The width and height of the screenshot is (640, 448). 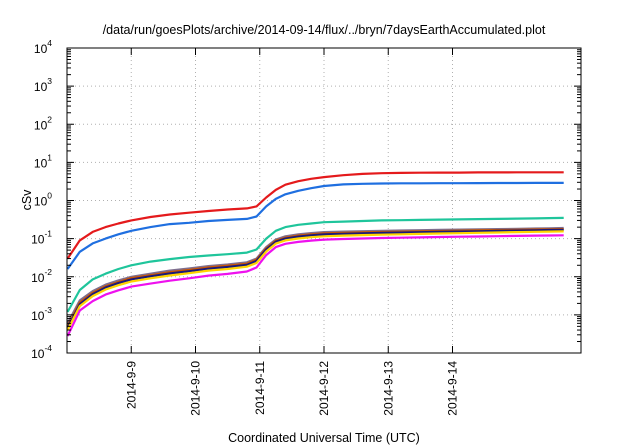 What do you see at coordinates (43, 200) in the screenshot?
I see `y-tick-label: 10⁰` at bounding box center [43, 200].